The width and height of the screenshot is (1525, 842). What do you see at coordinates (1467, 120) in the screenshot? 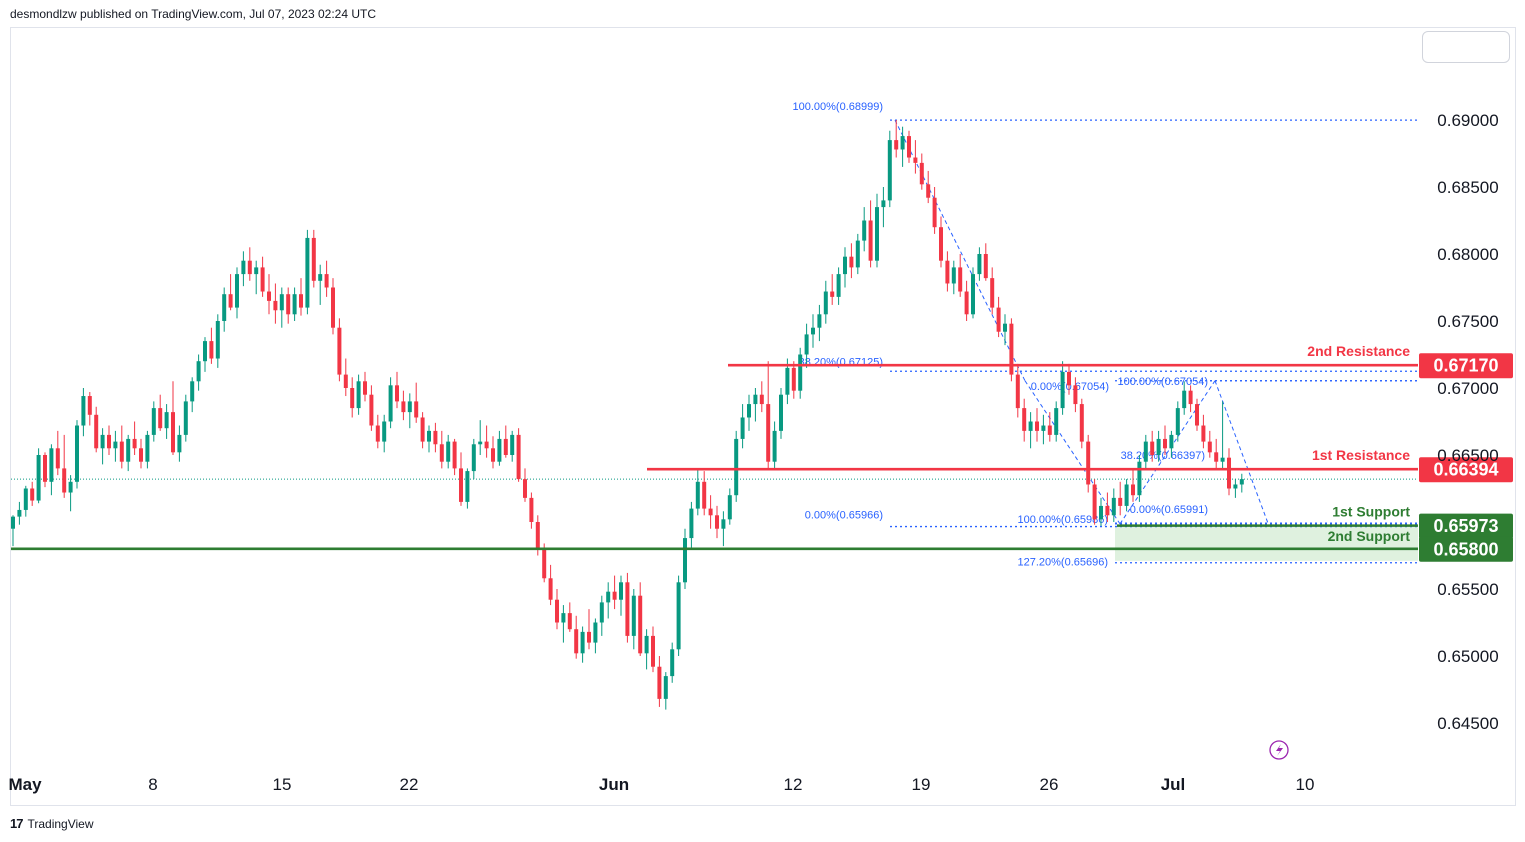
I see `y-tick-label: 0.69000` at bounding box center [1467, 120].